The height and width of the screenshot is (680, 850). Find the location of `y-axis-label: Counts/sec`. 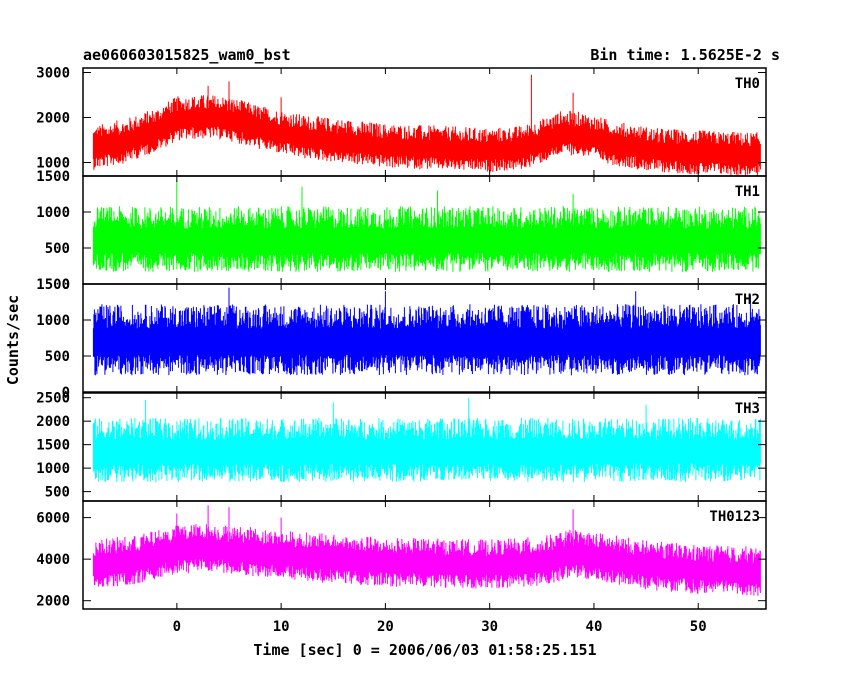

y-axis-label: Counts/sec is located at coordinates (13, 340).